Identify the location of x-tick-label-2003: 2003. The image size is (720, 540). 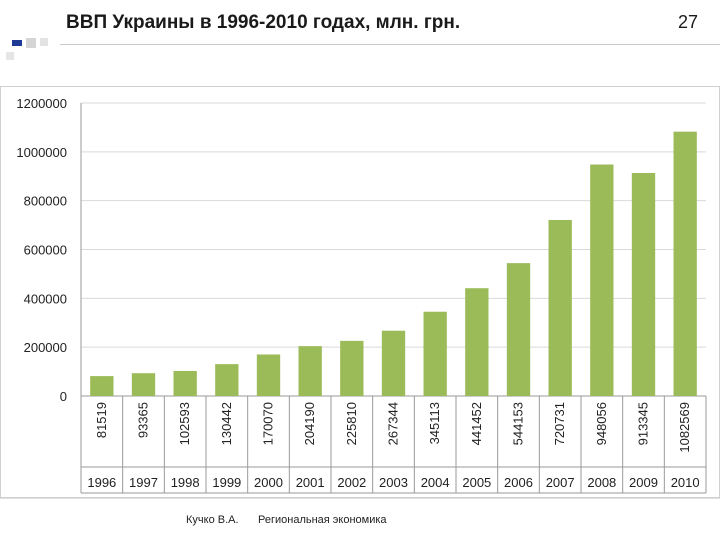
(393, 482).